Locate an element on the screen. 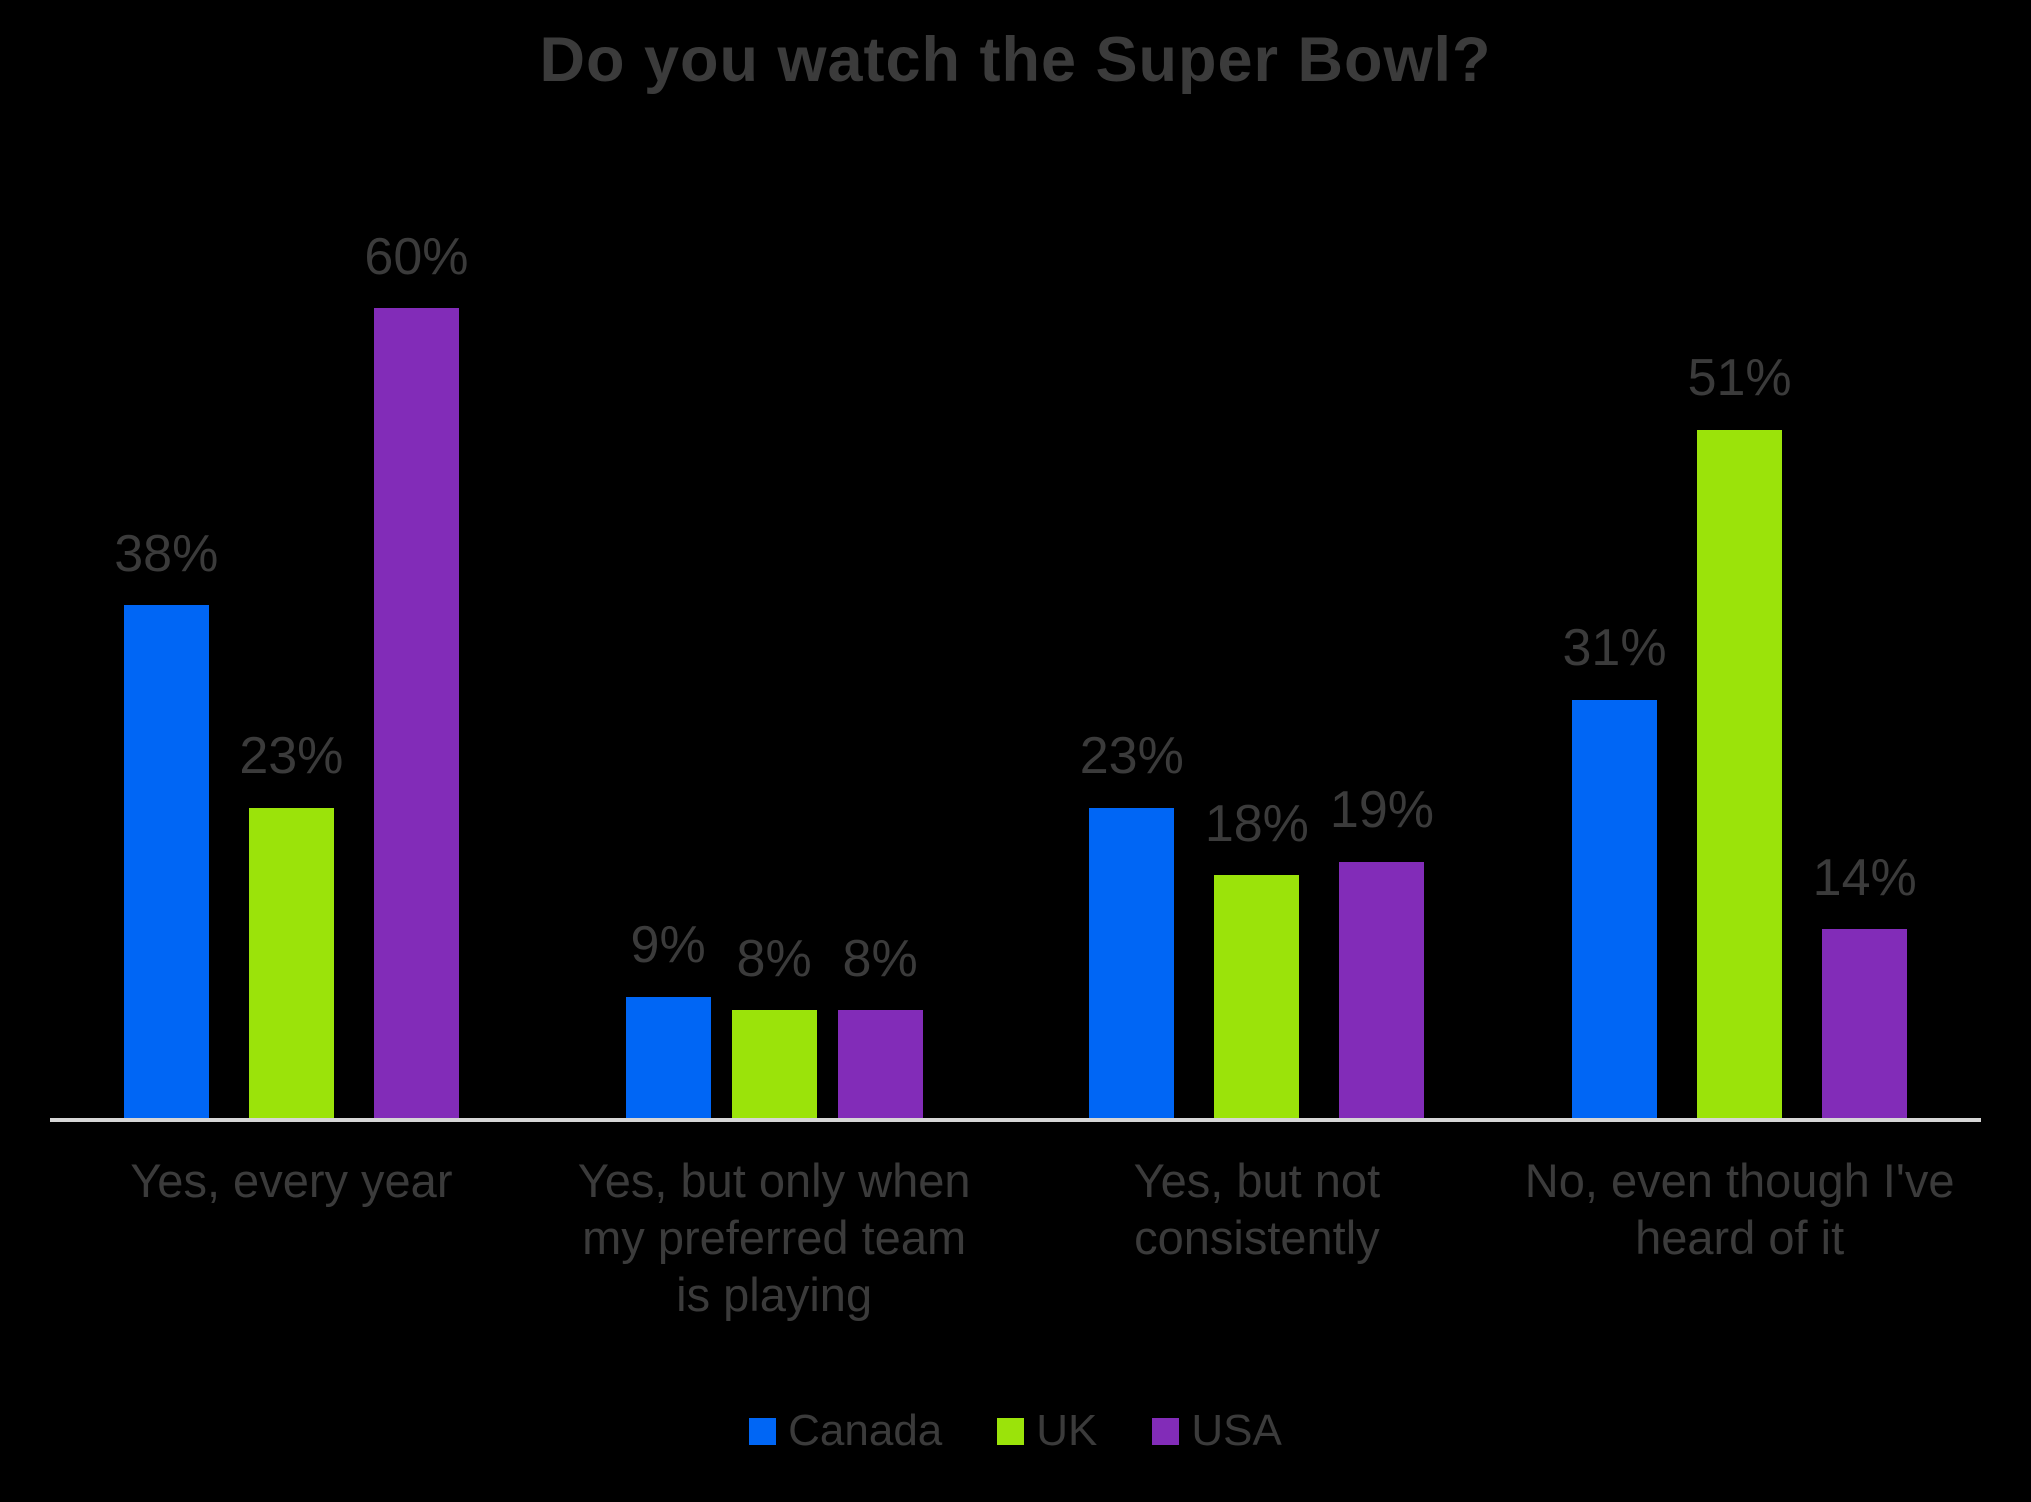 Image resolution: width=2031 pixels, height=1502 pixels. category-label-text: Yes, but not consistently is located at coordinates (1257, 1209).